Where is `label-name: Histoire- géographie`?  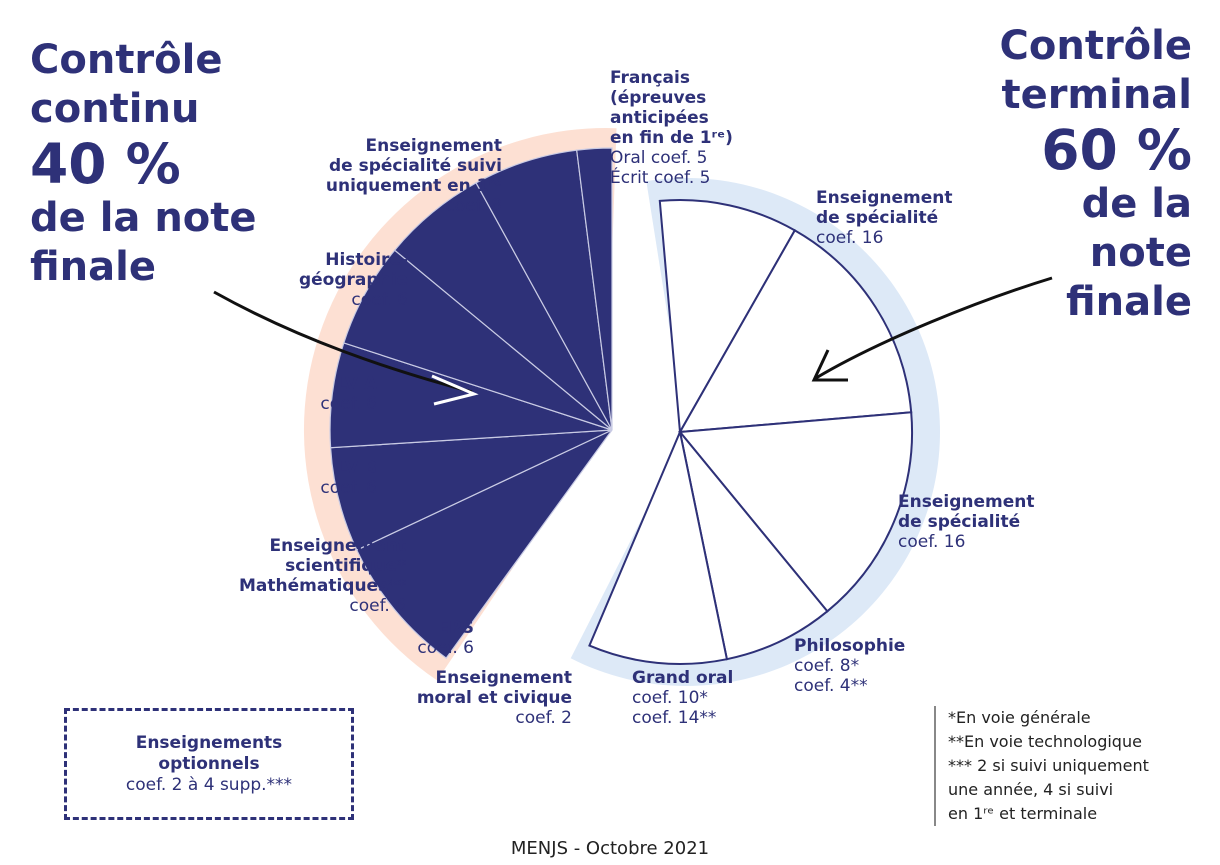
label-name: Histoire- géographie is located at coordinates (353, 270).